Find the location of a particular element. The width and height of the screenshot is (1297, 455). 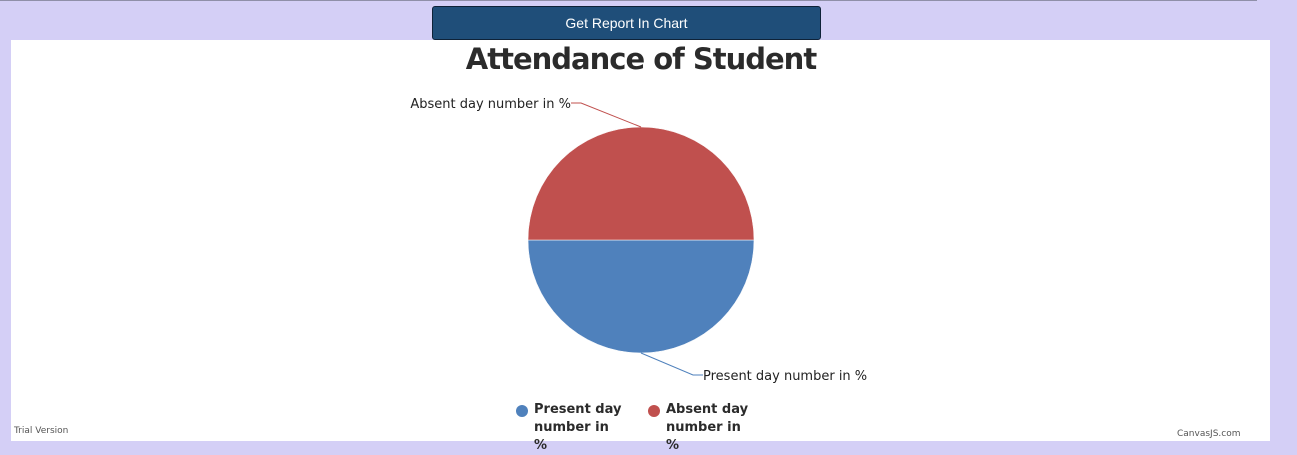

trial-version-text: Trial Version is located at coordinates (41, 431).